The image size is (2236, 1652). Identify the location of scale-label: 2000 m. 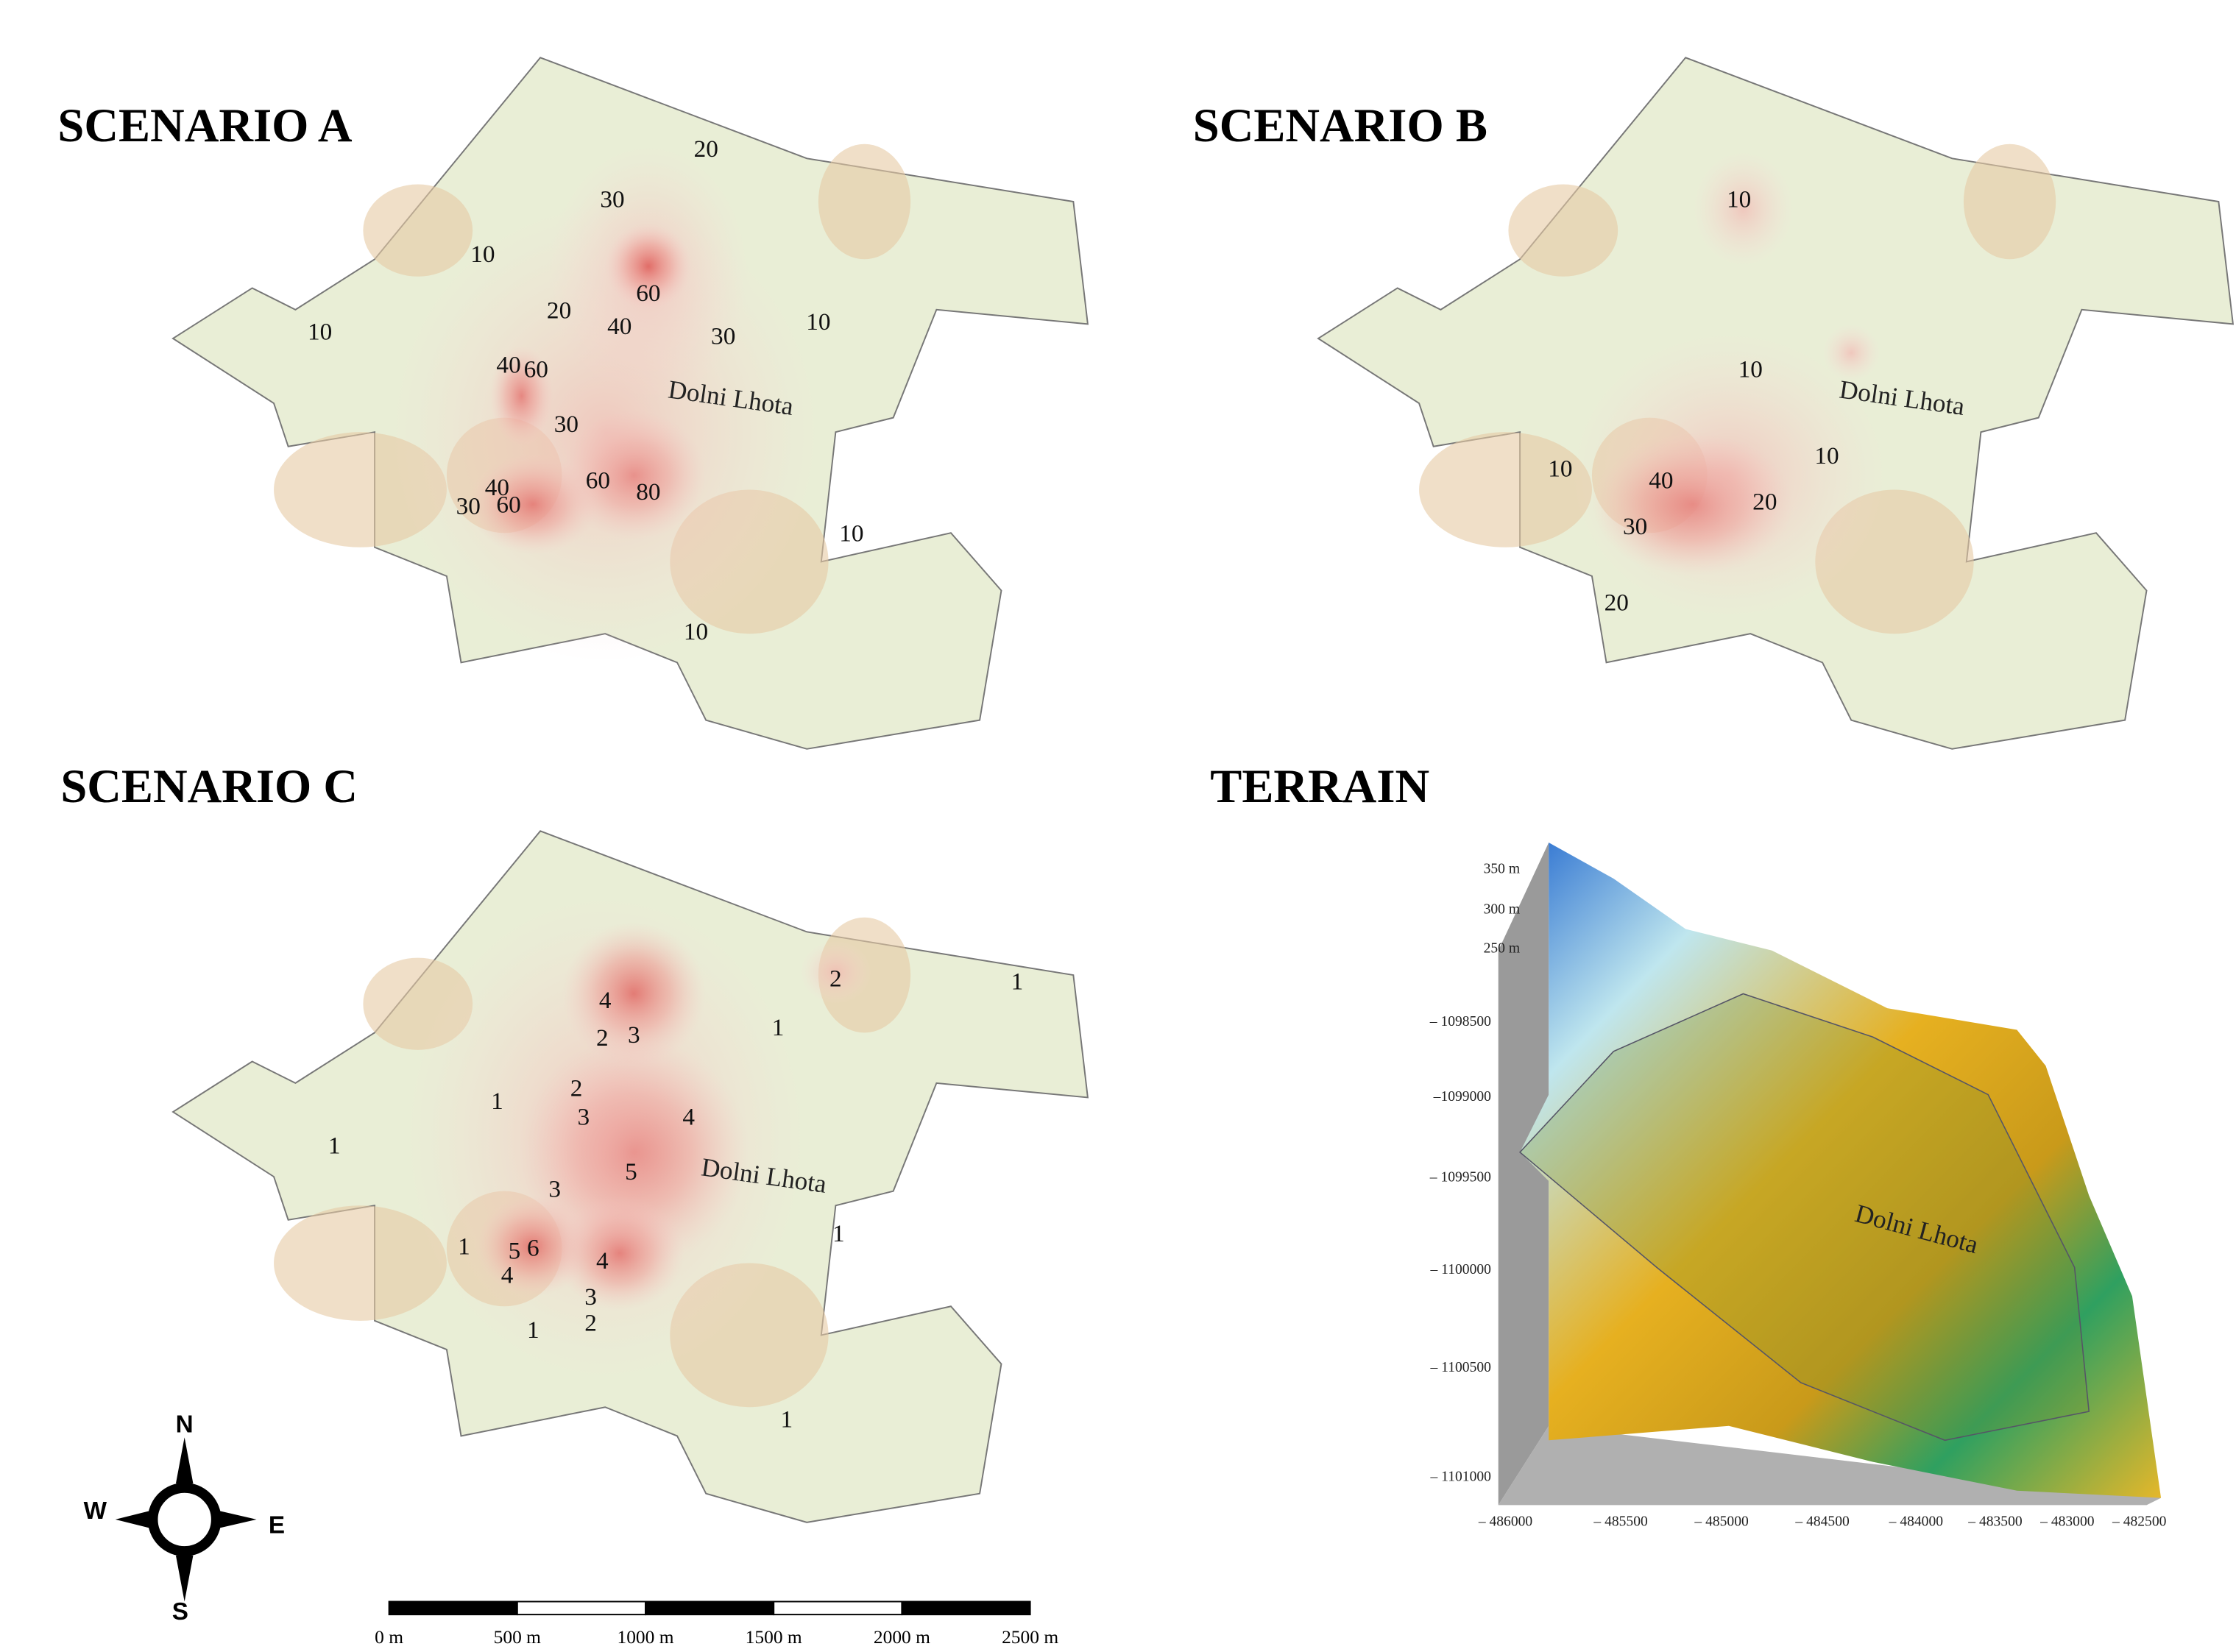
(902, 1637).